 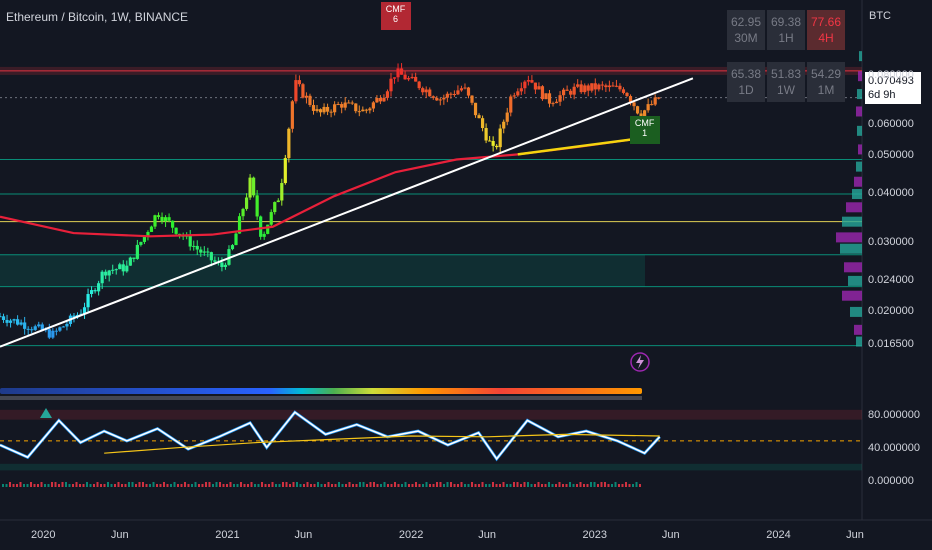 What do you see at coordinates (786, 74) in the screenshot?
I see `timeframe-value: 51.83` at bounding box center [786, 74].